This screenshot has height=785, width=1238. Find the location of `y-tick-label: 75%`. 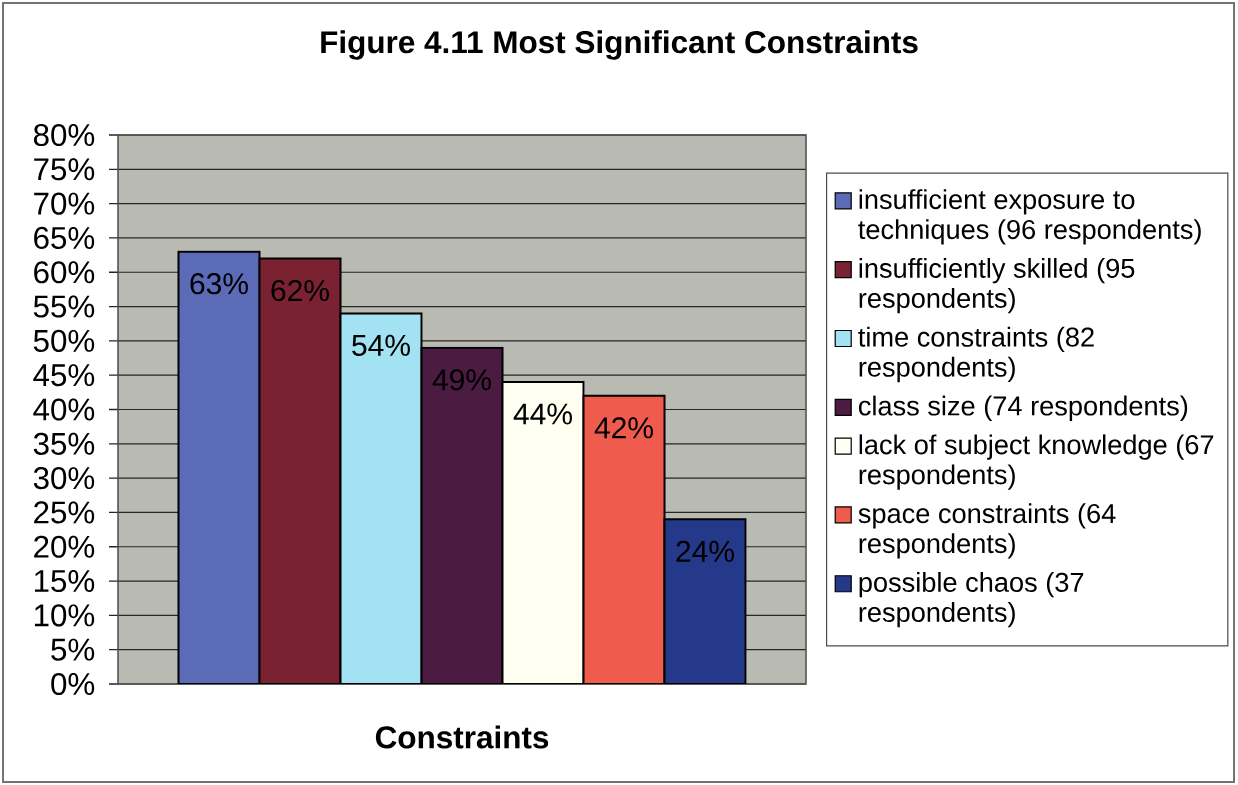

y-tick-label: 75% is located at coordinates (64, 169).